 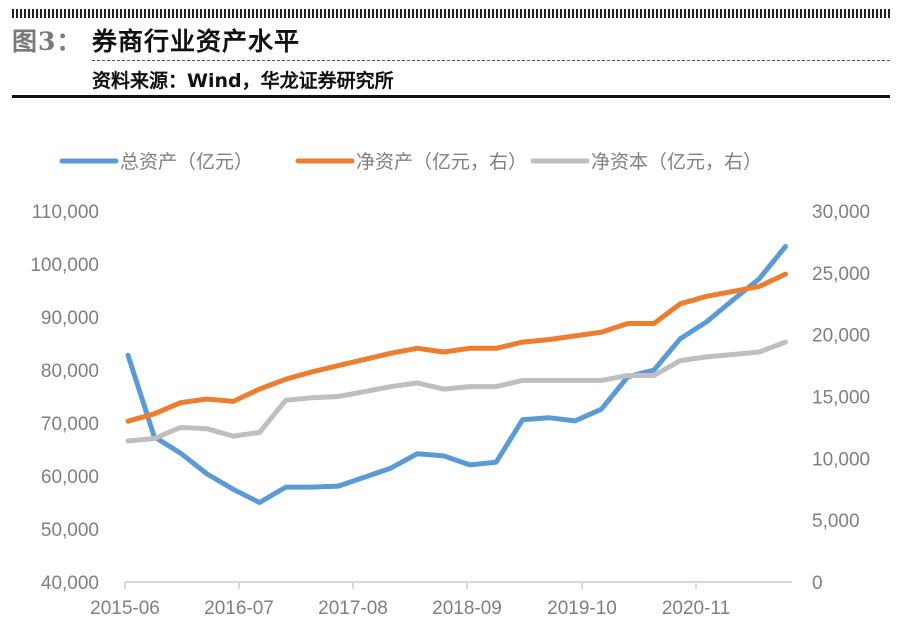 What do you see at coordinates (70, 477) in the screenshot?
I see `y-left-tick-label: 60,000` at bounding box center [70, 477].